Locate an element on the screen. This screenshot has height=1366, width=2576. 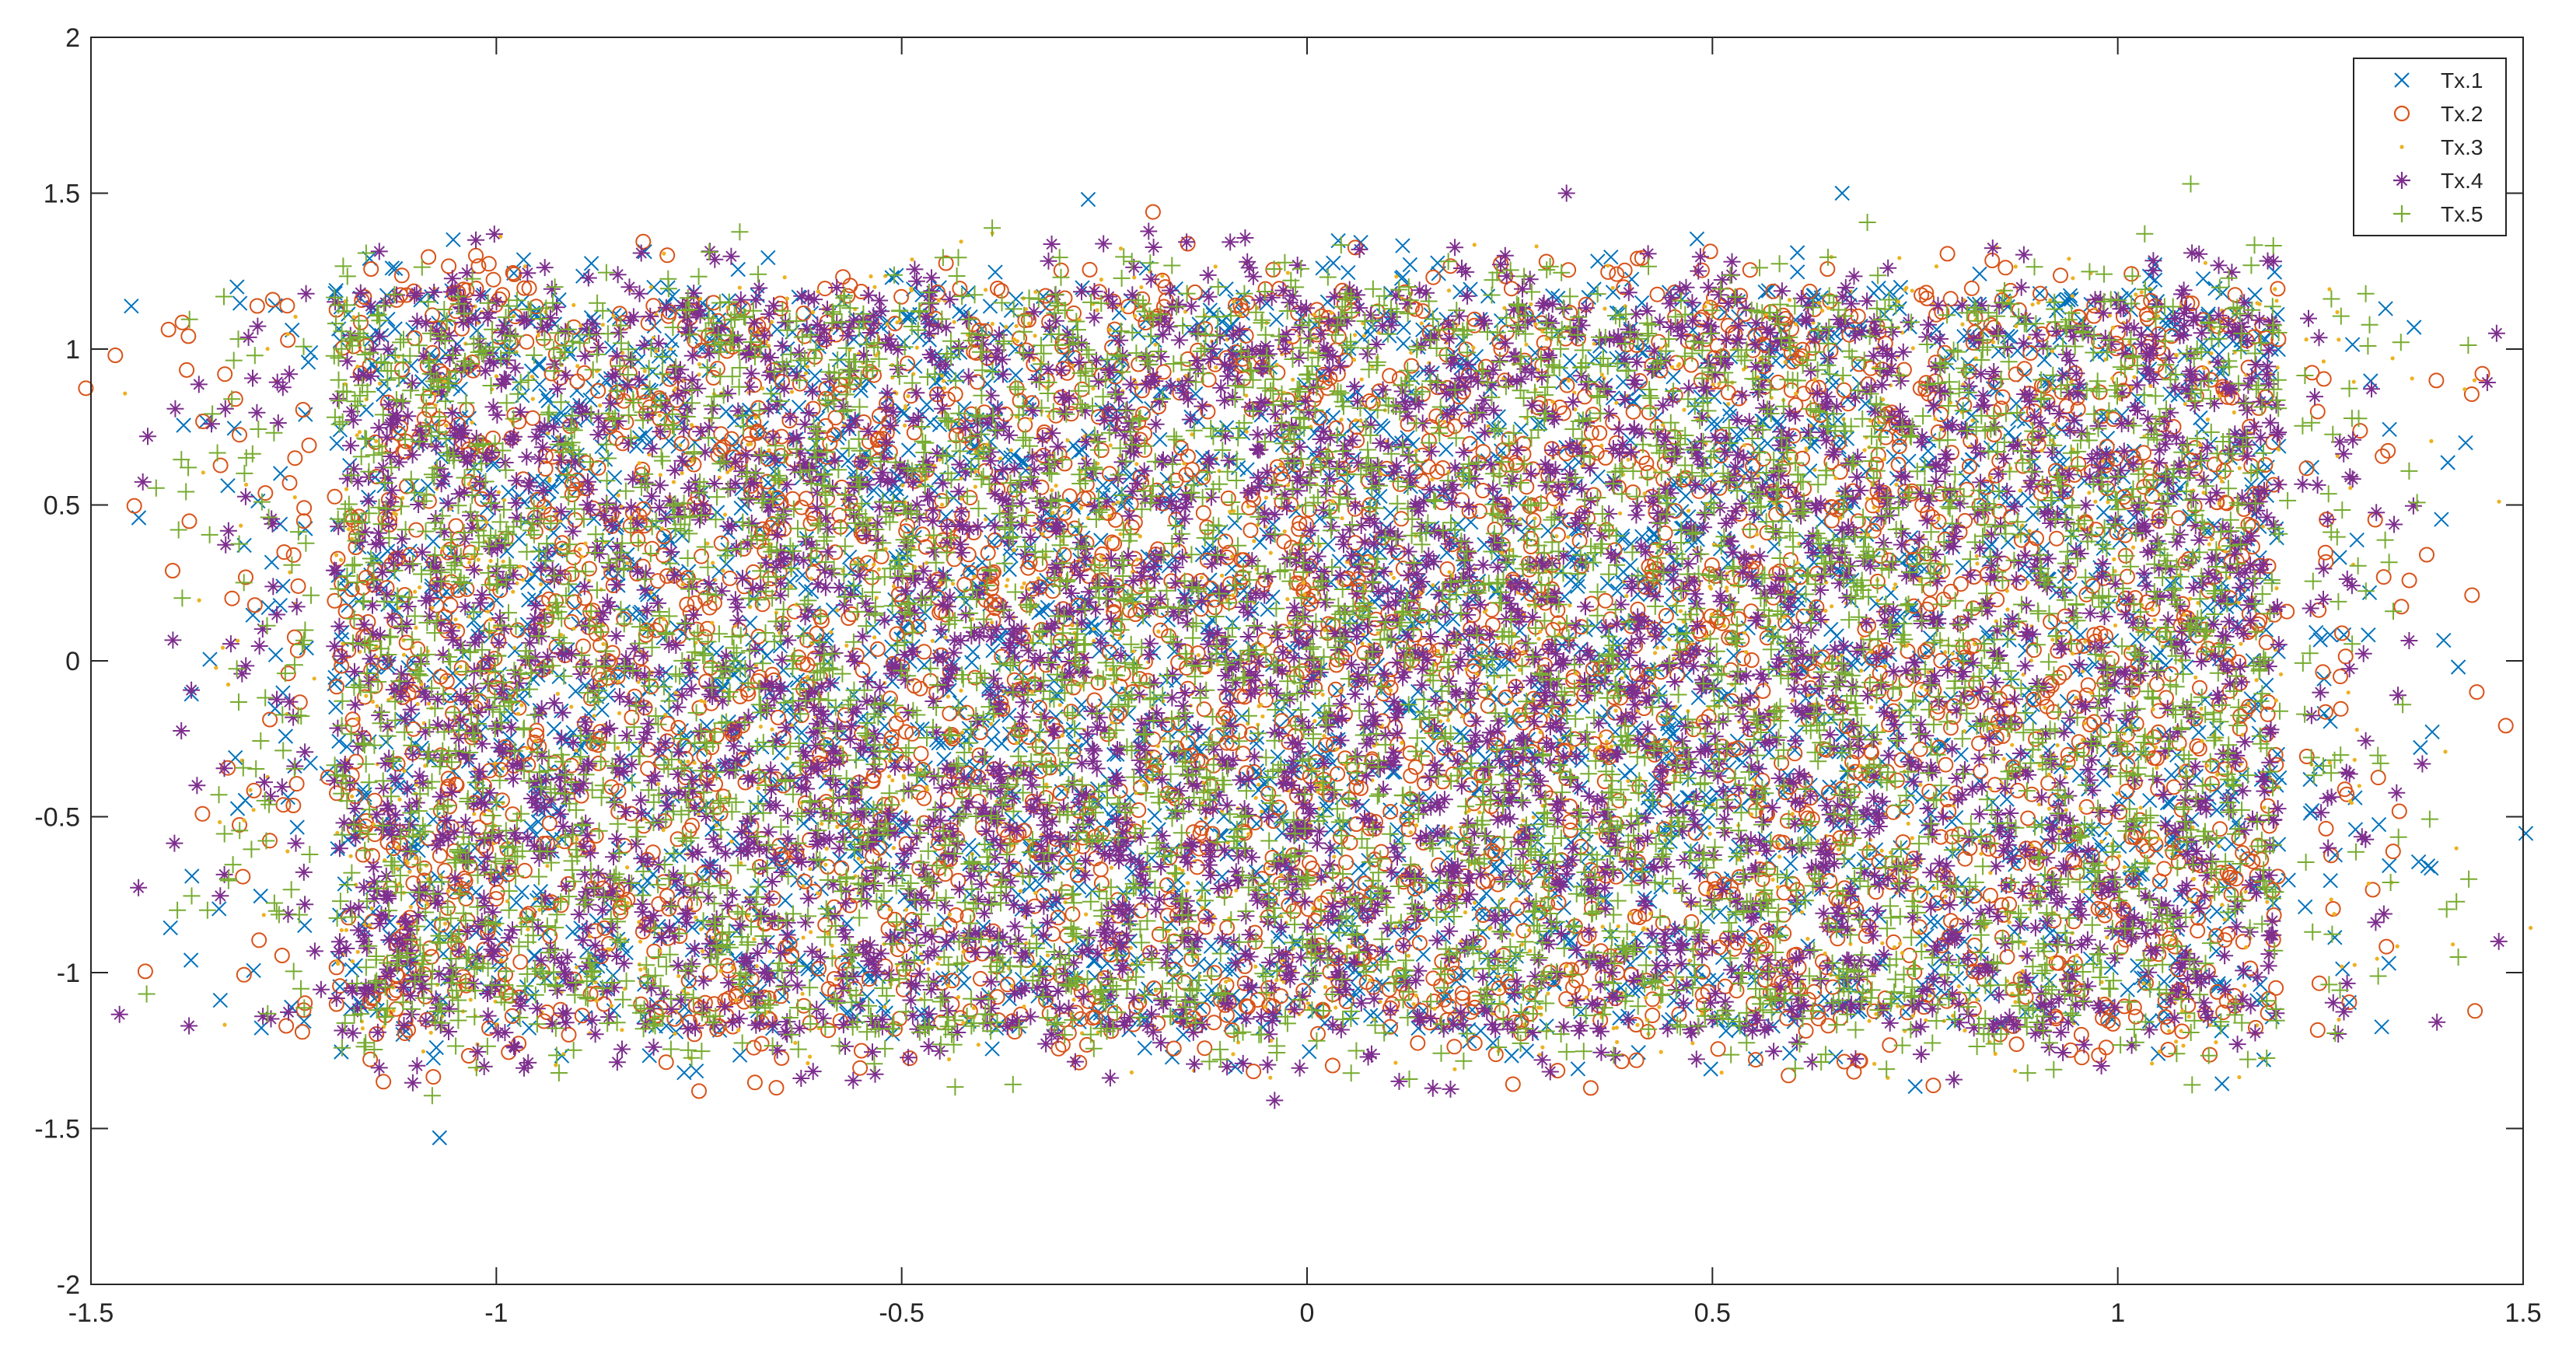
x-tick-label: -1 is located at coordinates (496, 1313).